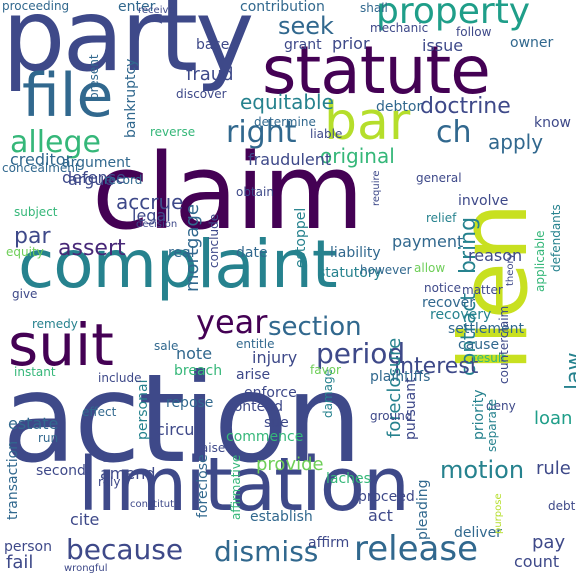 This screenshot has width=576, height=576. What do you see at coordinates (355, 253) in the screenshot?
I see `word-liability: liability` at bounding box center [355, 253].